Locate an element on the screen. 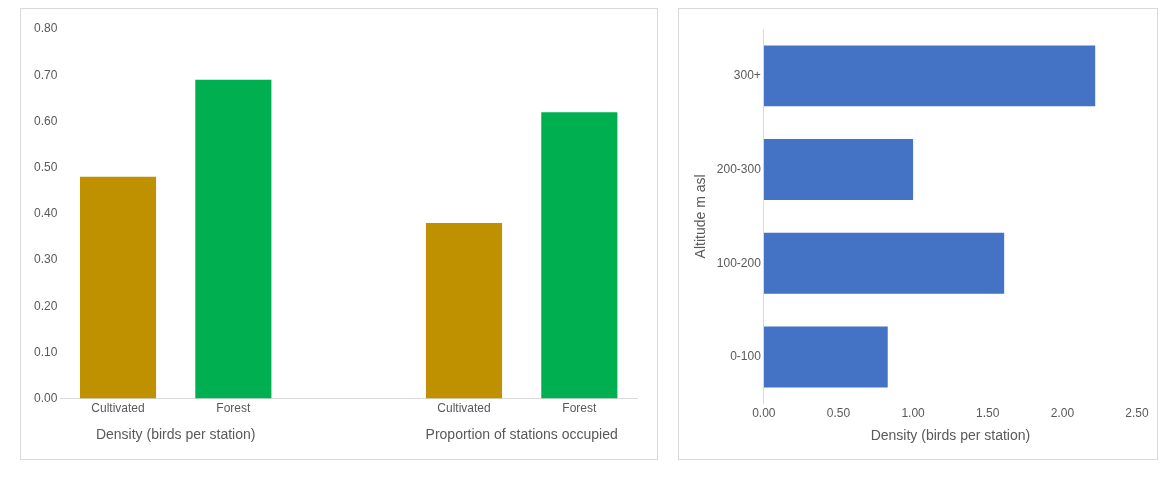 The image size is (1167, 480). y-tick-label: 0.60 is located at coordinates (46, 120).